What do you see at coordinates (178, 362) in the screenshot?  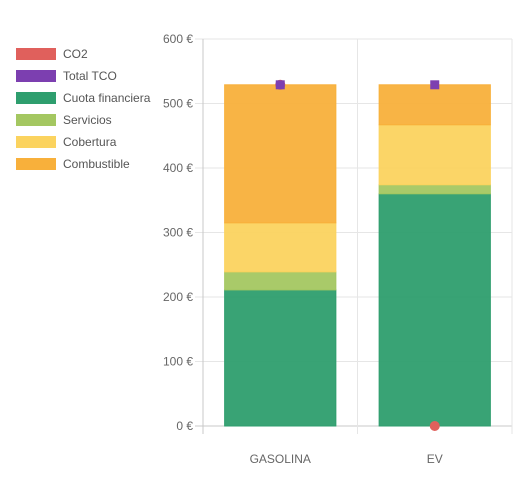 I see `y-tick-label: 100 €` at bounding box center [178, 362].